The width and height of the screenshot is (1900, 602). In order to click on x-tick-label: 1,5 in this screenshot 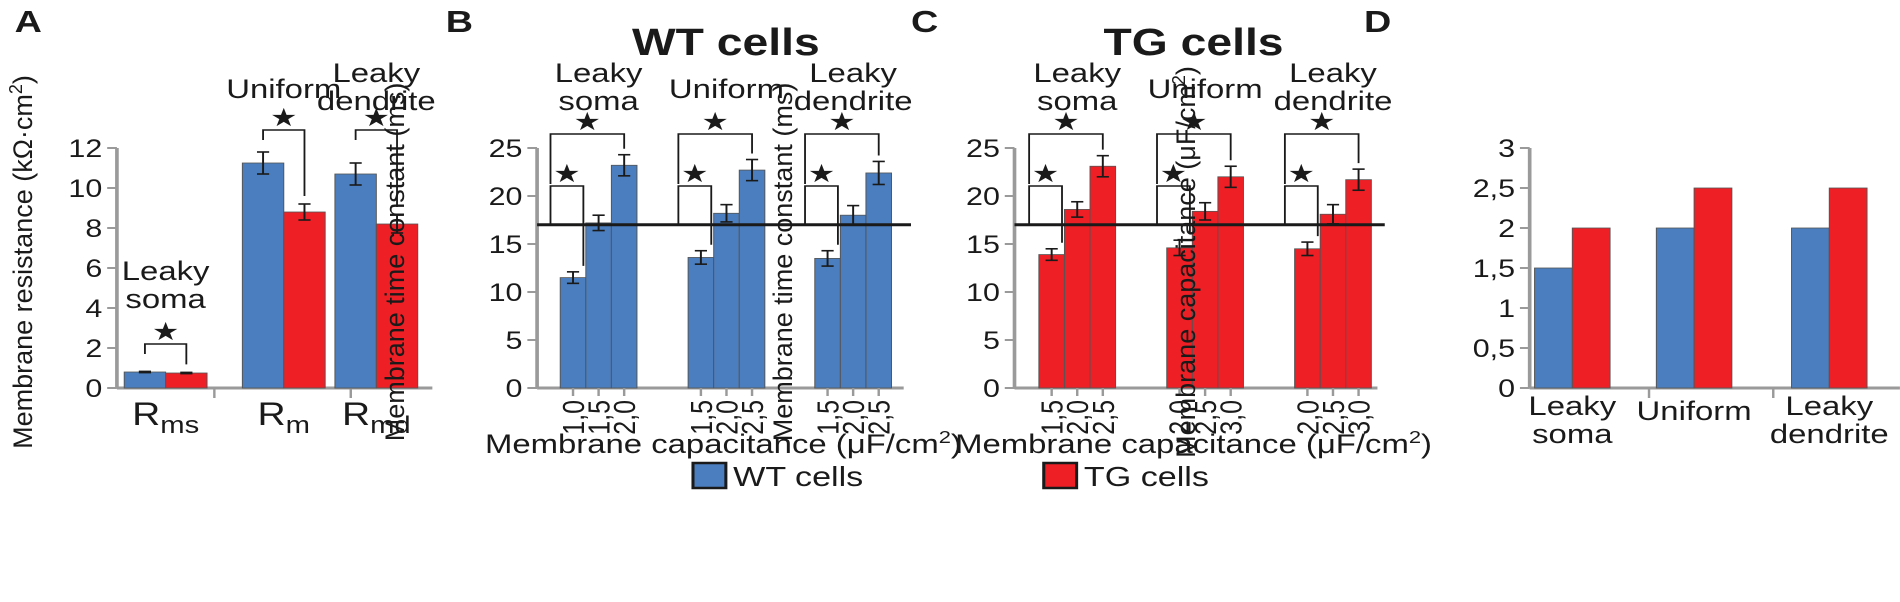, I will do `click(828, 417)`.